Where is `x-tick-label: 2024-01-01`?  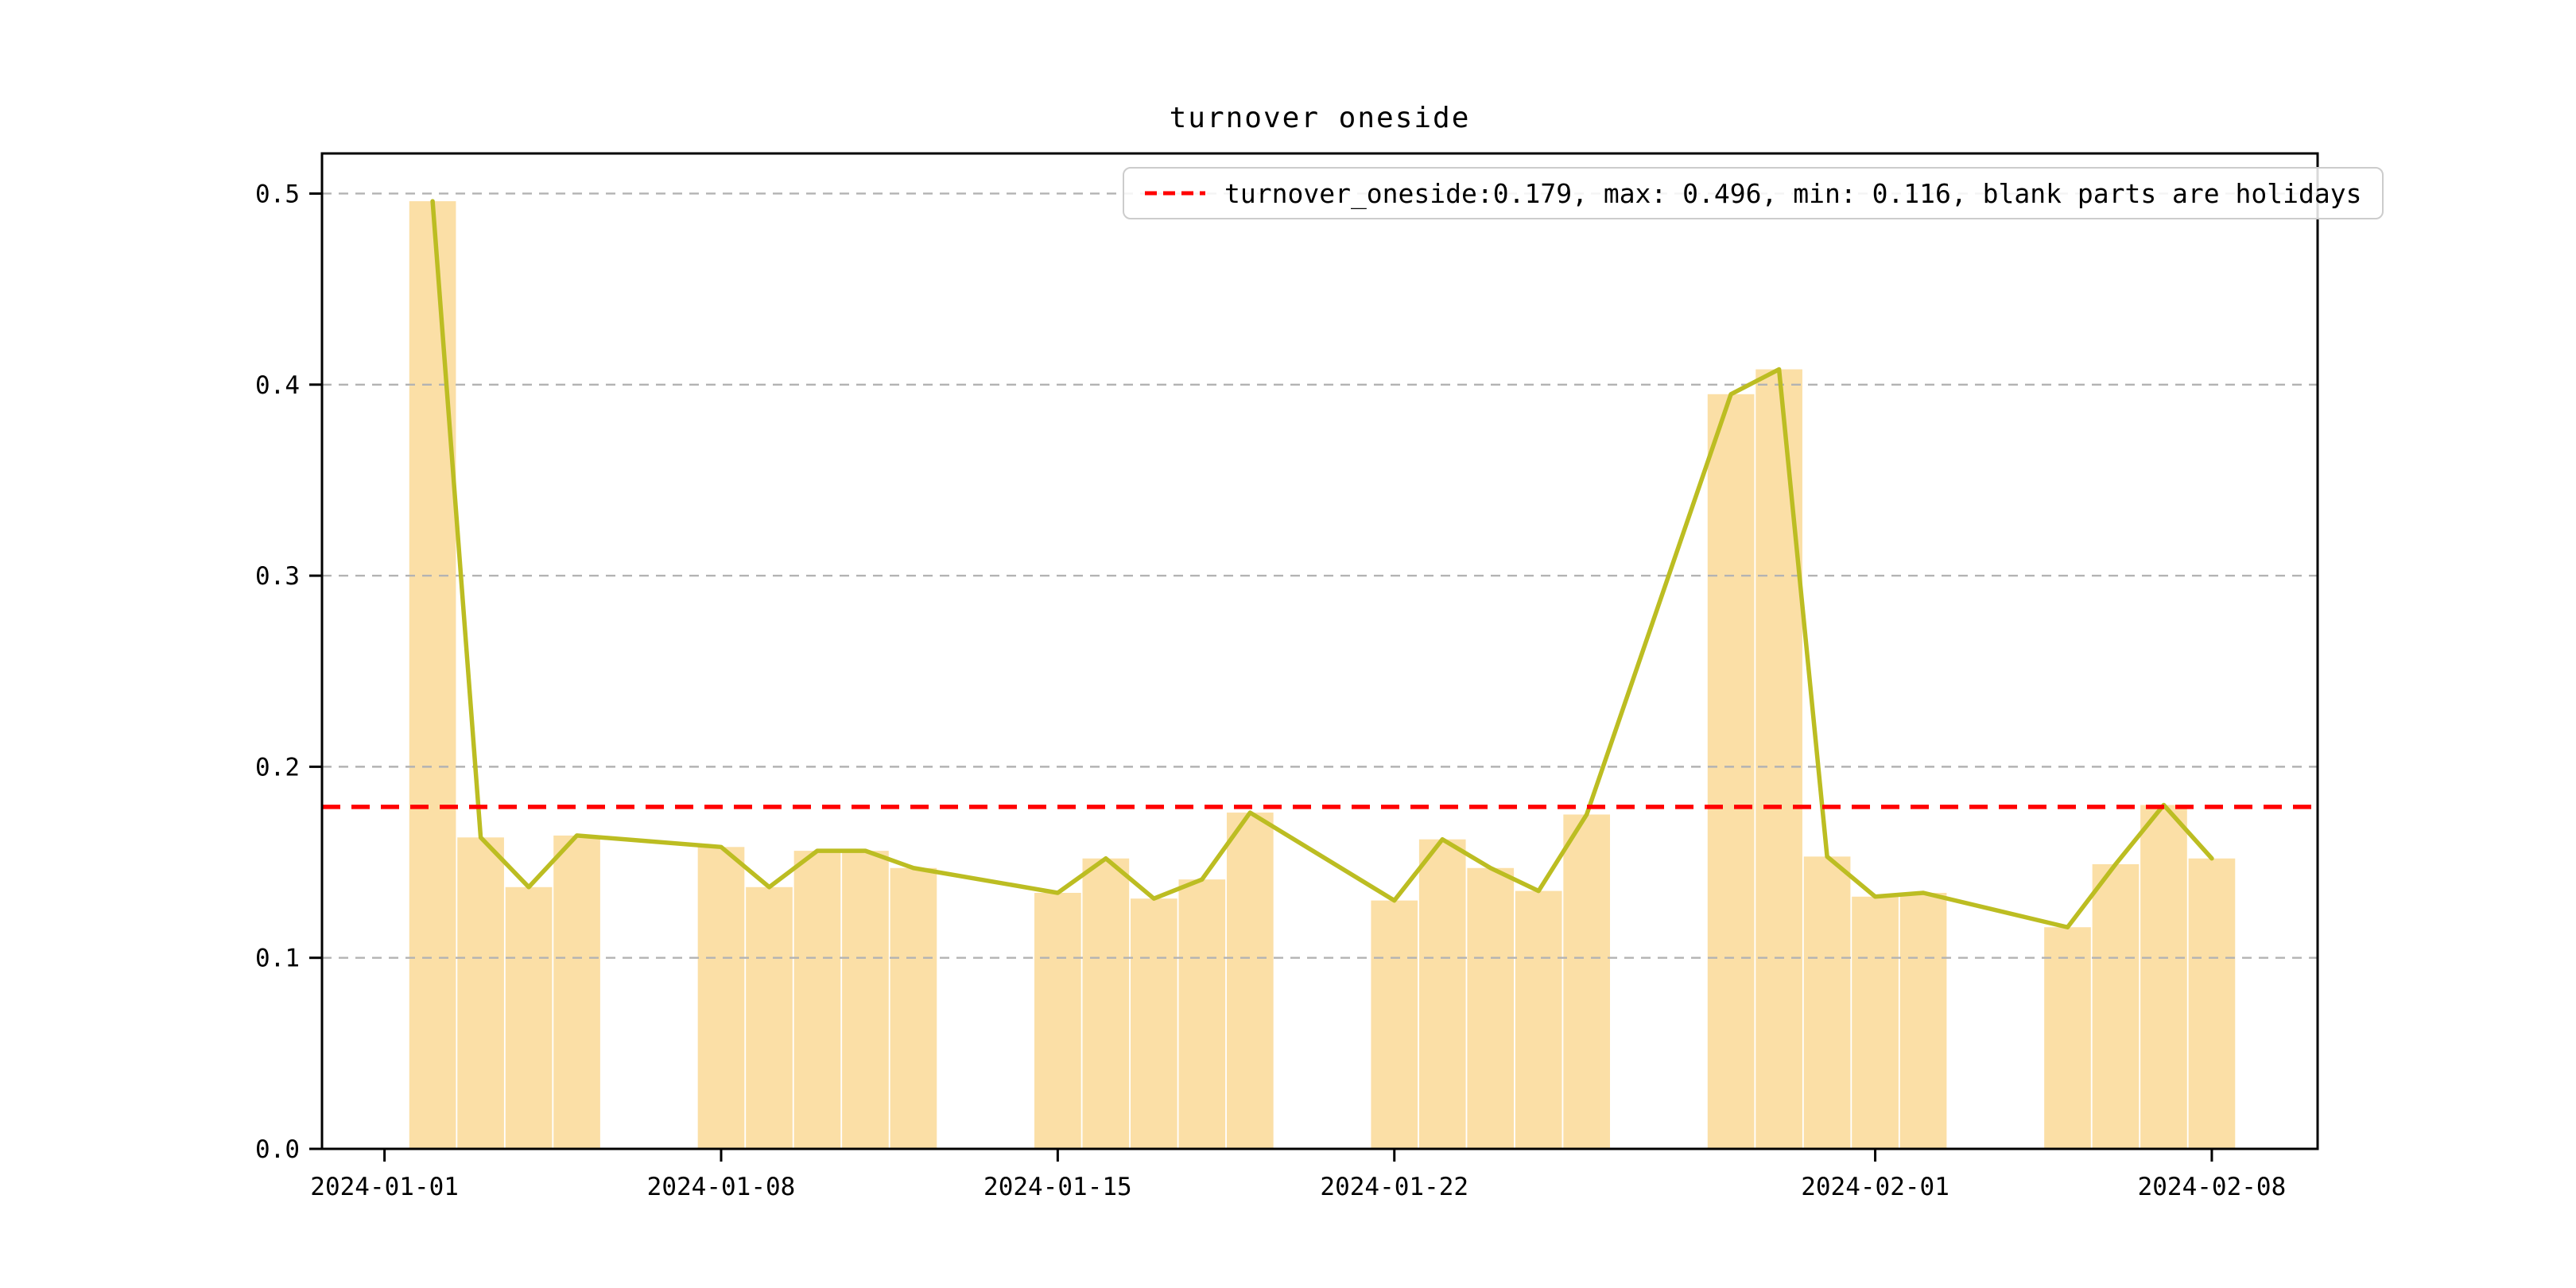
x-tick-label: 2024-01-01 is located at coordinates (384, 1187).